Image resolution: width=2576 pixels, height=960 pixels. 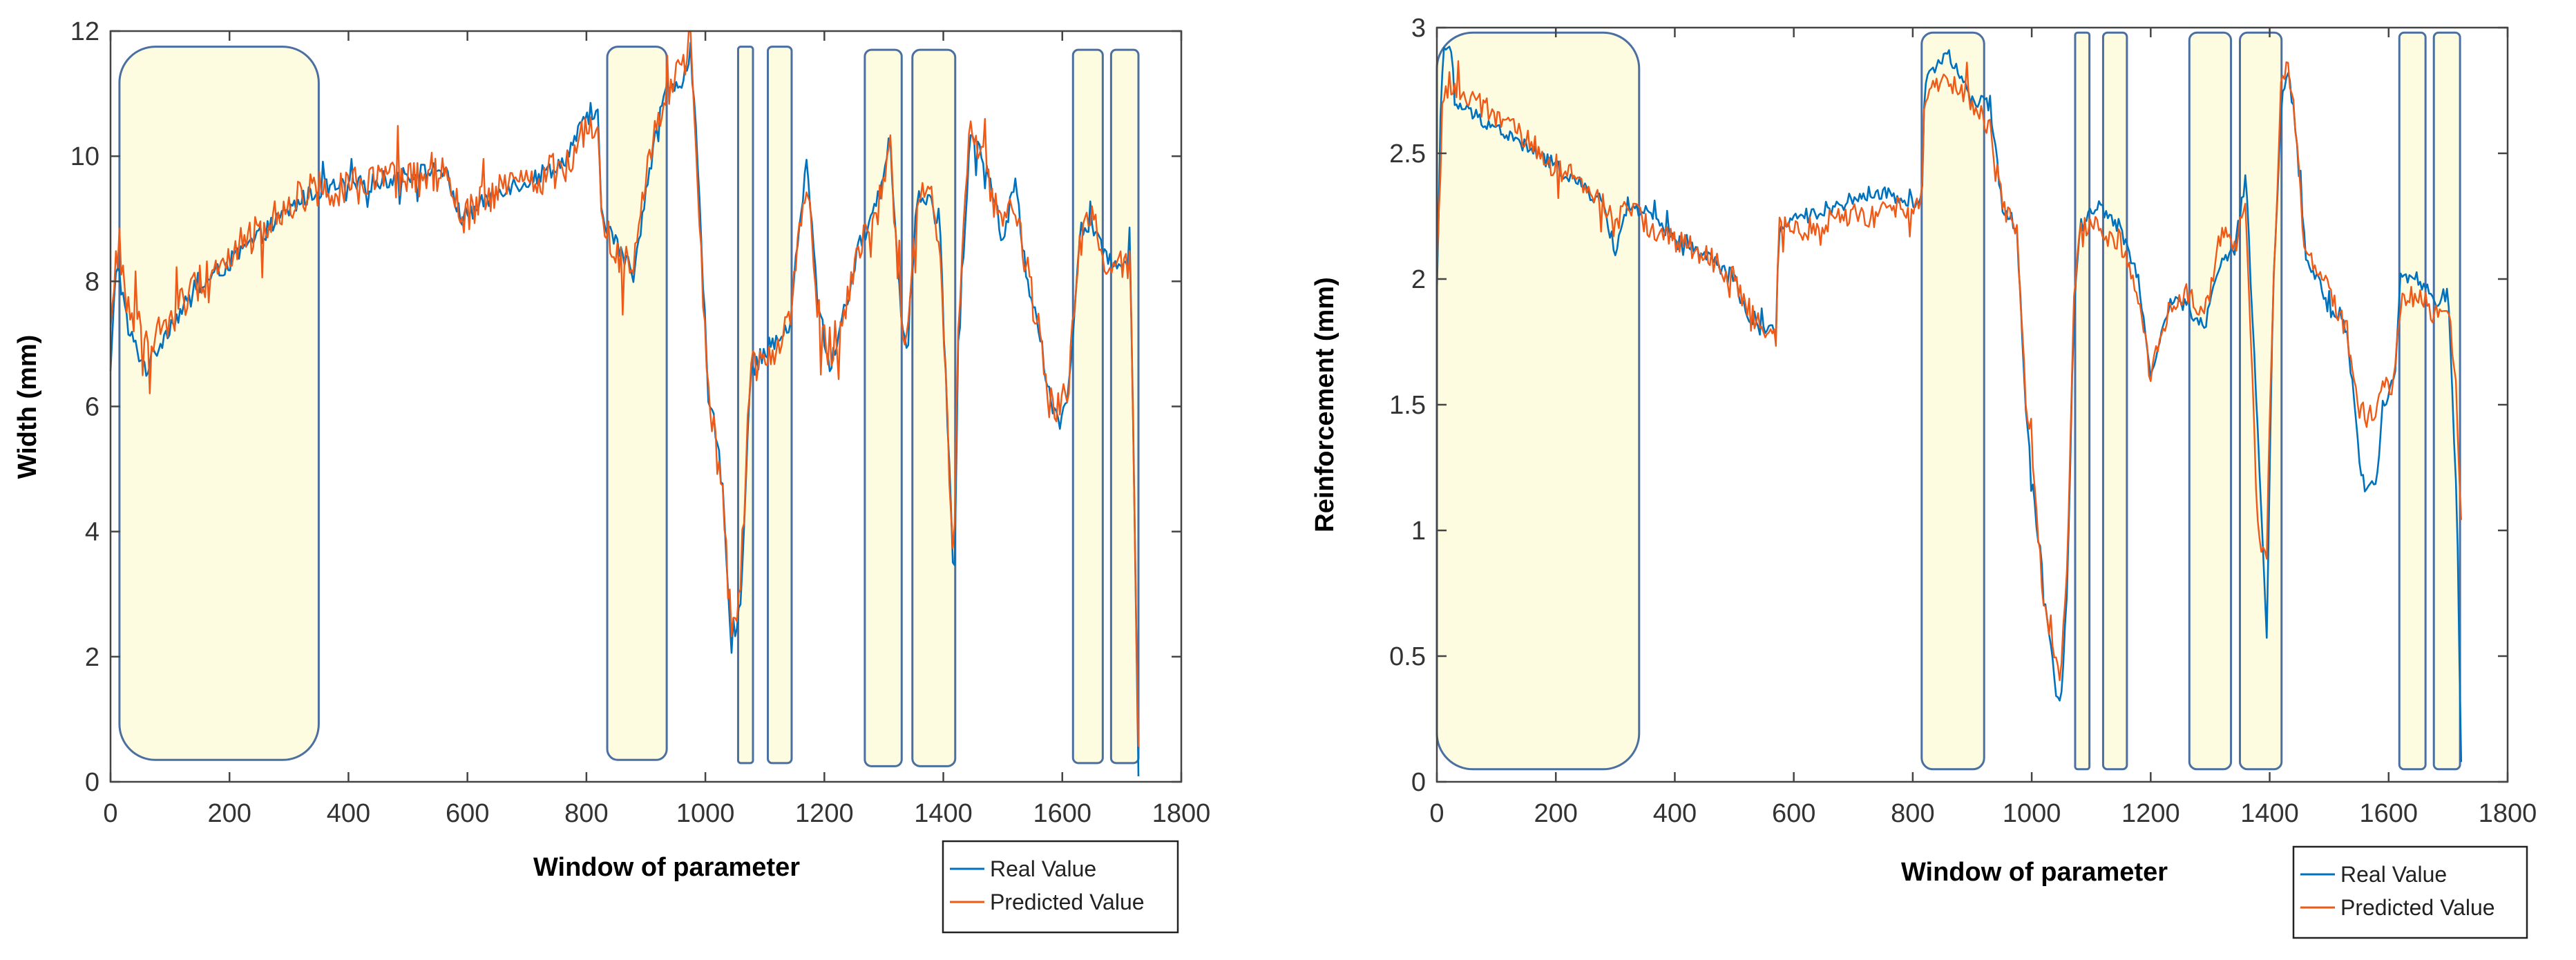 What do you see at coordinates (92, 408) in the screenshot?
I see `y-tick-label: 6` at bounding box center [92, 408].